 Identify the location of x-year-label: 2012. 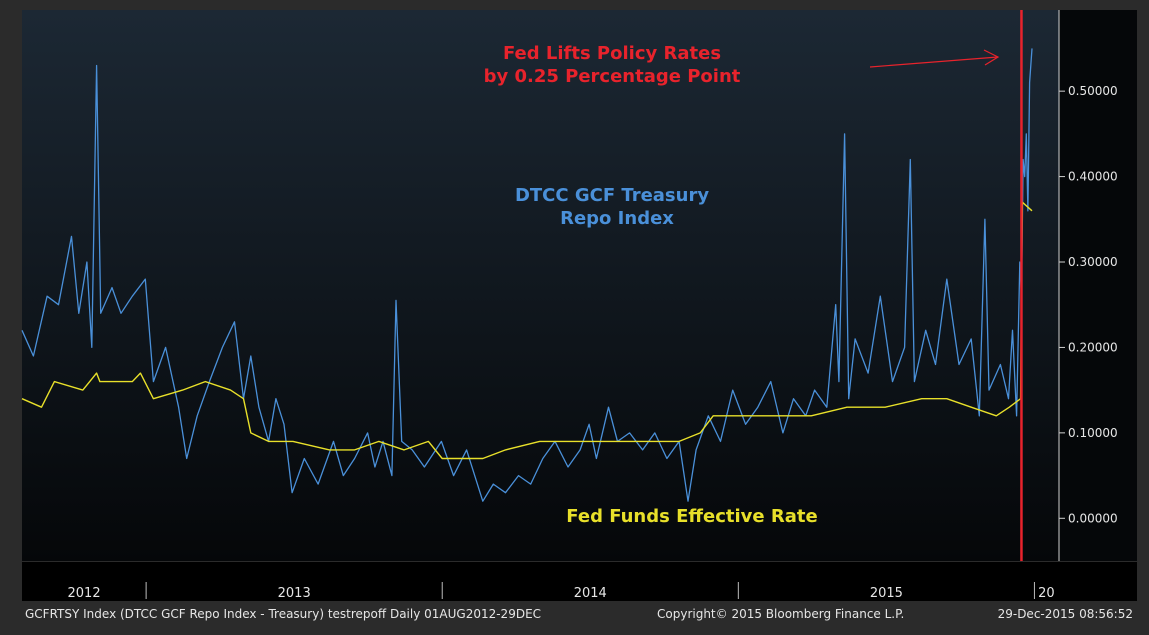
(84, 593).